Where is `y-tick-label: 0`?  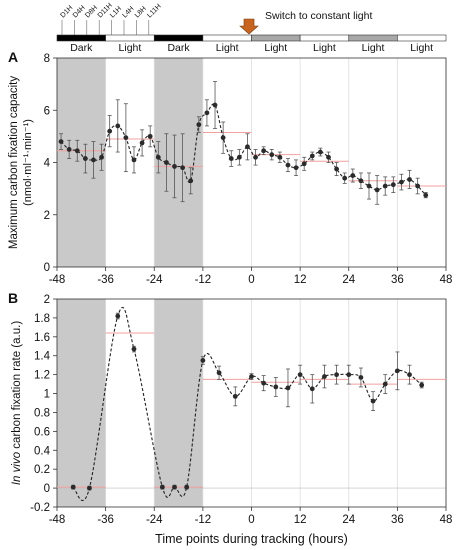
y-tick-label: 0 is located at coordinates (47, 268).